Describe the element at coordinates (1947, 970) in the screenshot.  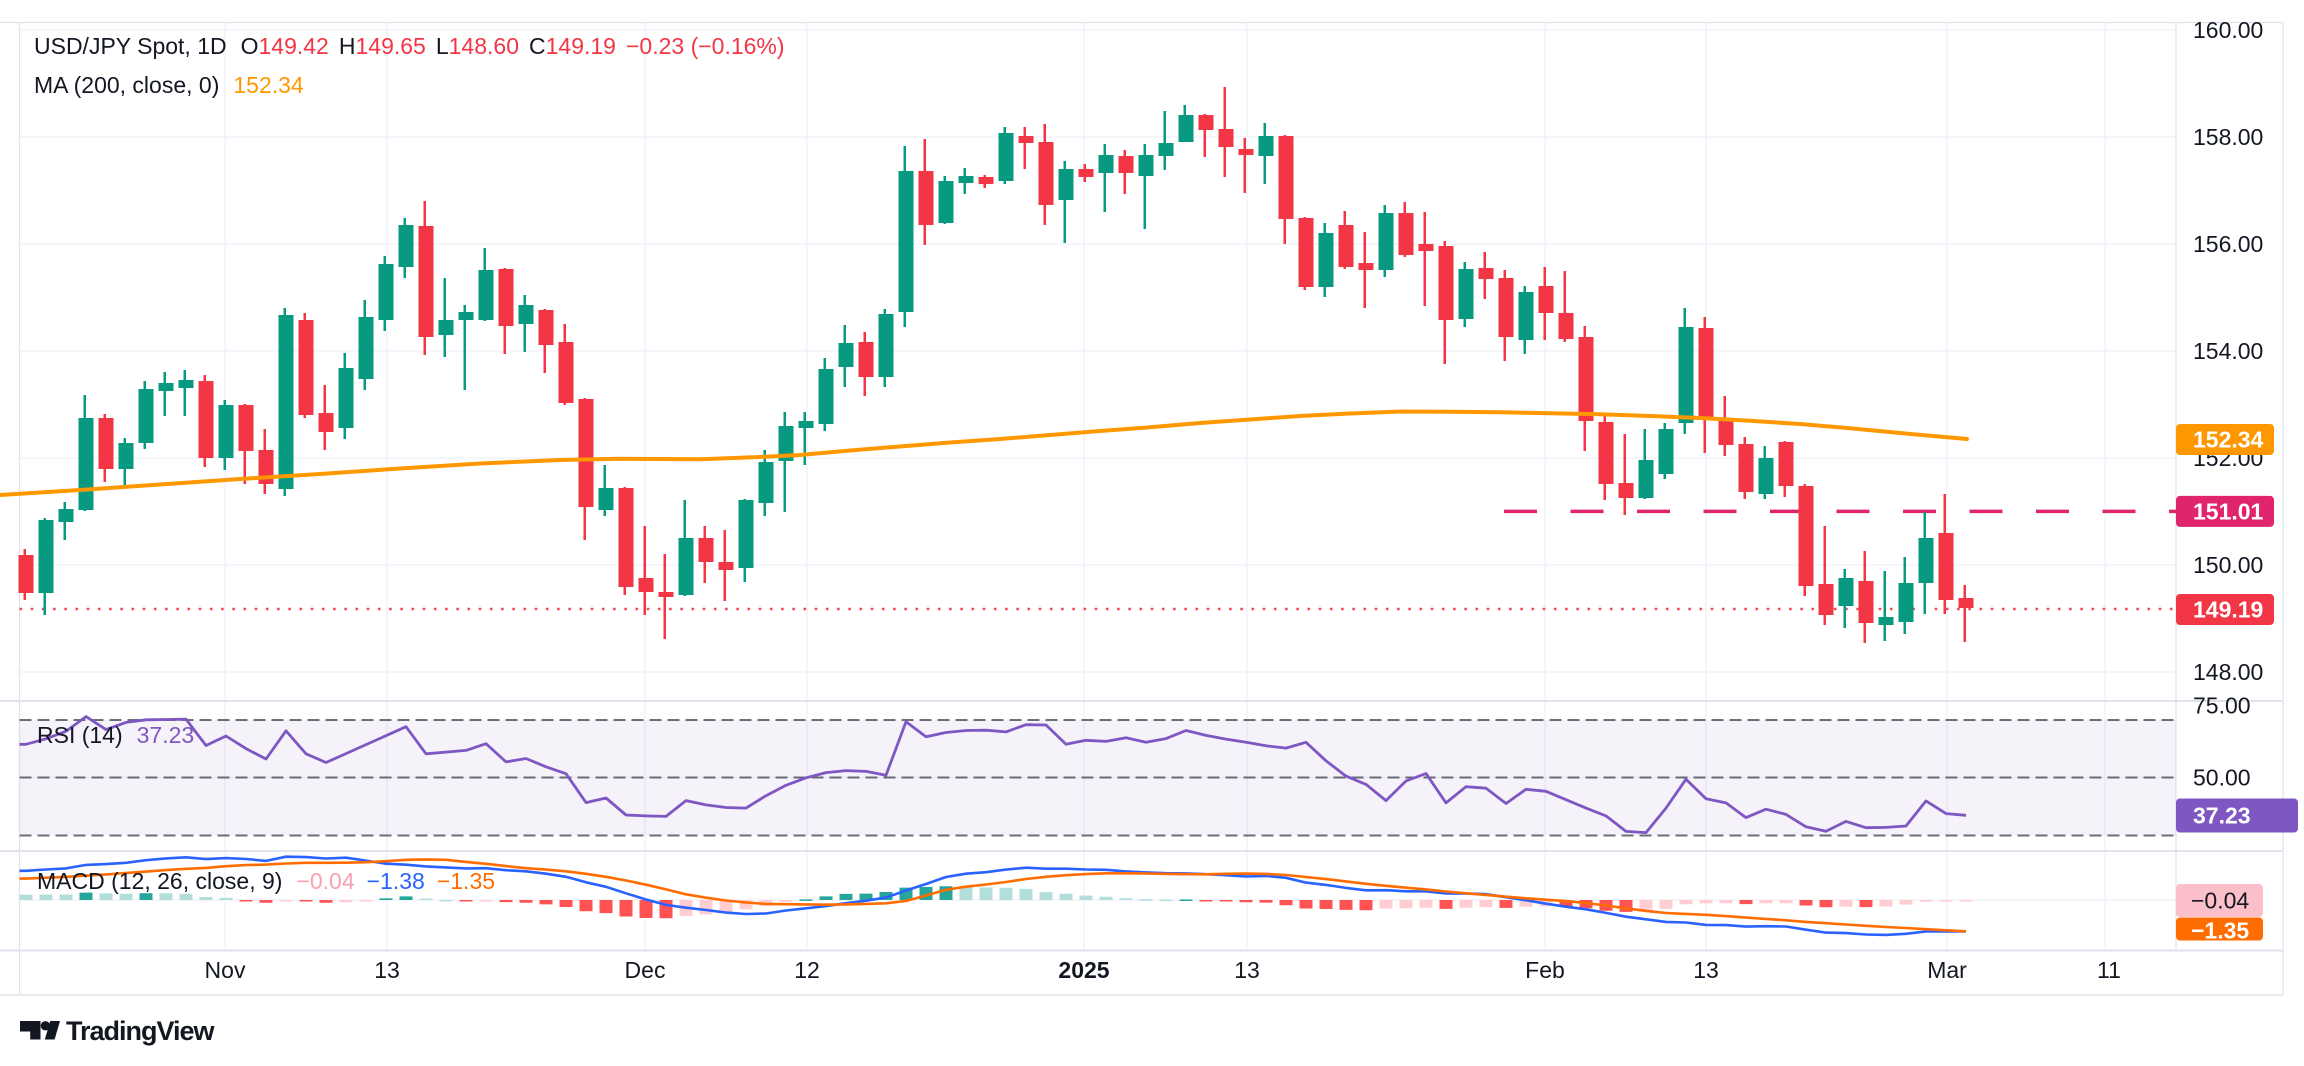
I see `svg-text: Mar` at that location.